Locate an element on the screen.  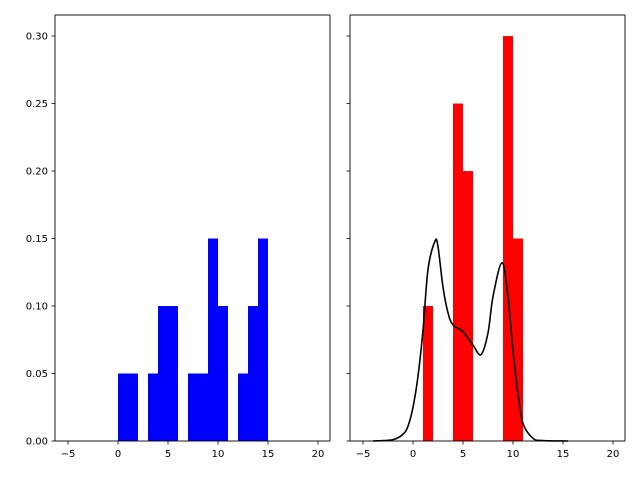
y-tick-label: 0.25 is located at coordinates (37, 104).